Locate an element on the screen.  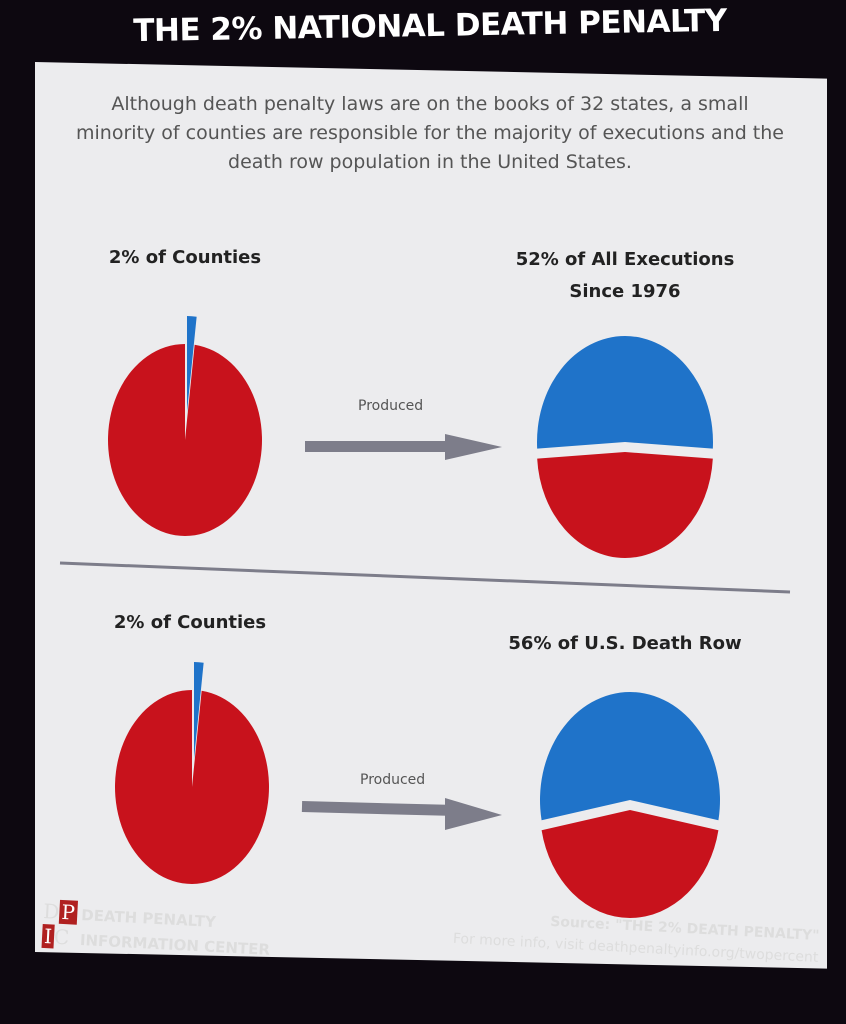
pie-1-slice-blue is located at coordinates (192, 364).